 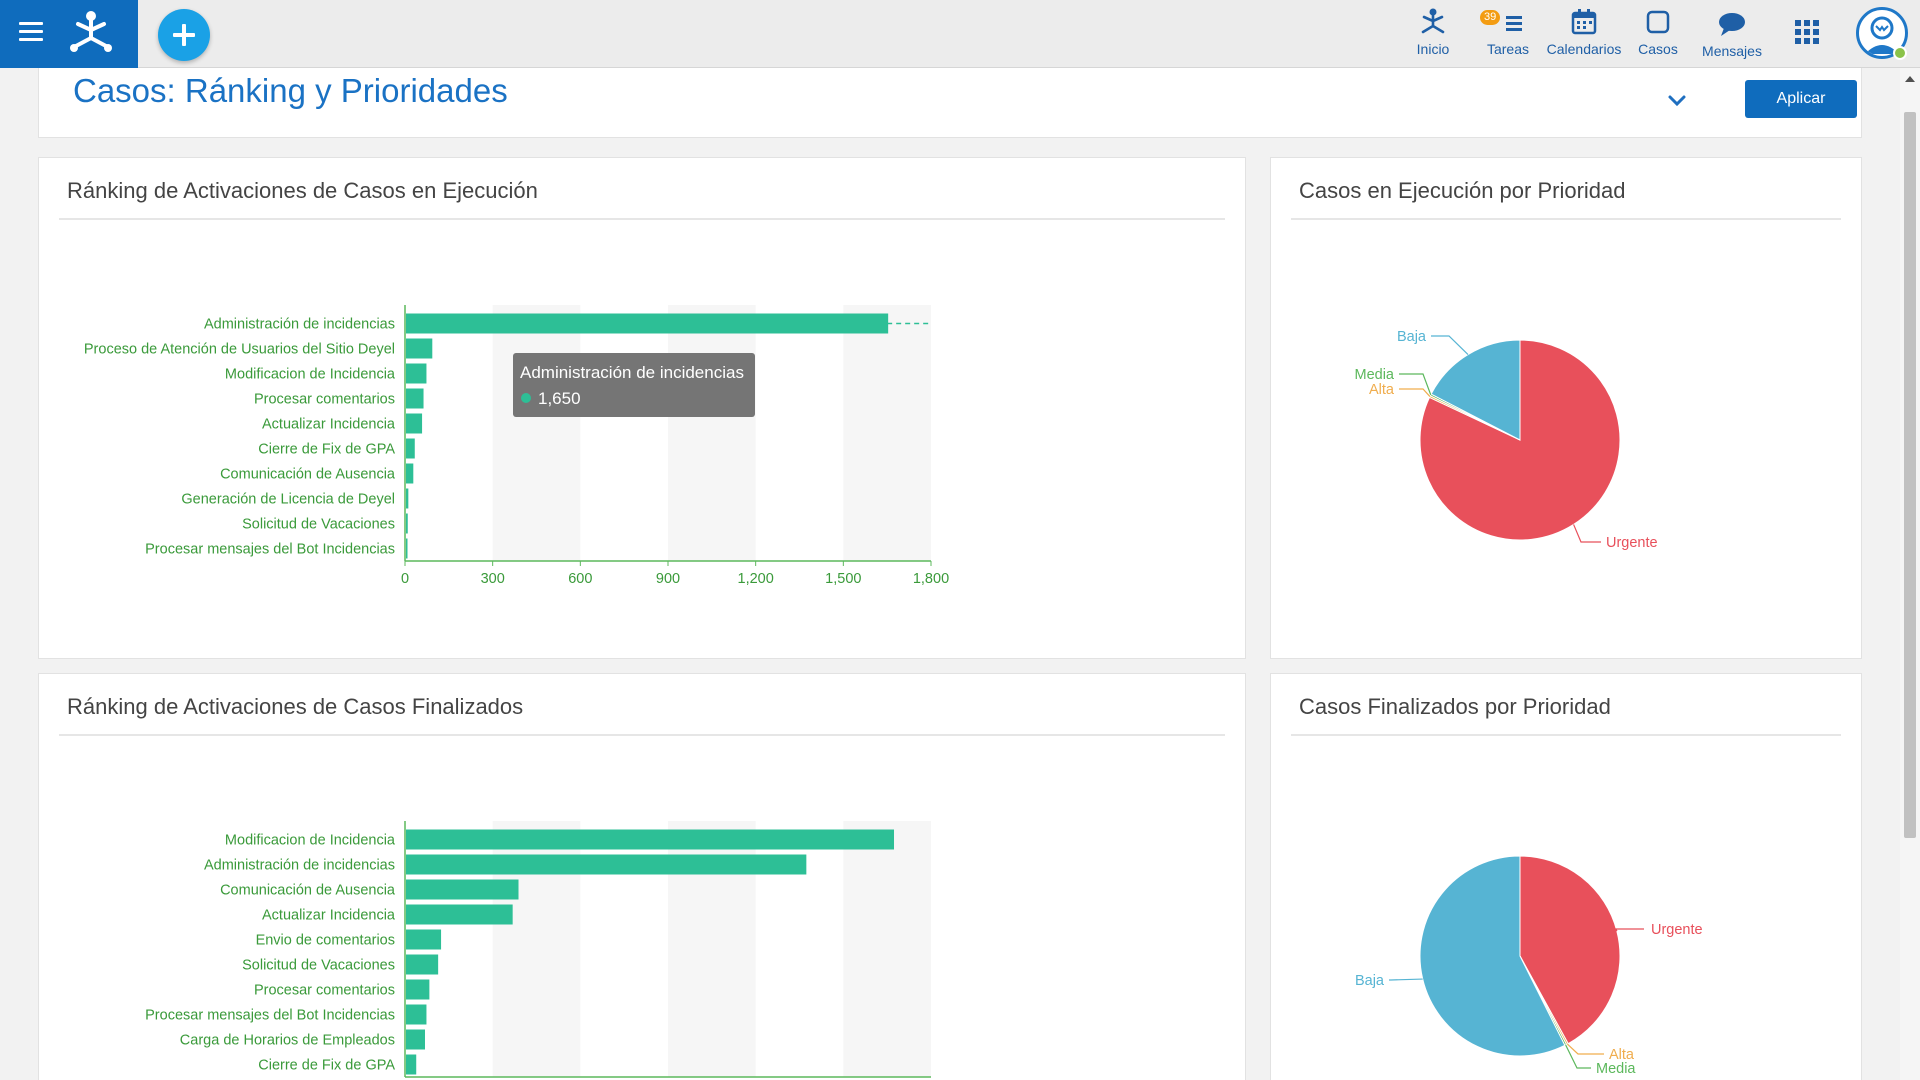 I want to click on pie-label: Baja, so click(x=1412, y=337).